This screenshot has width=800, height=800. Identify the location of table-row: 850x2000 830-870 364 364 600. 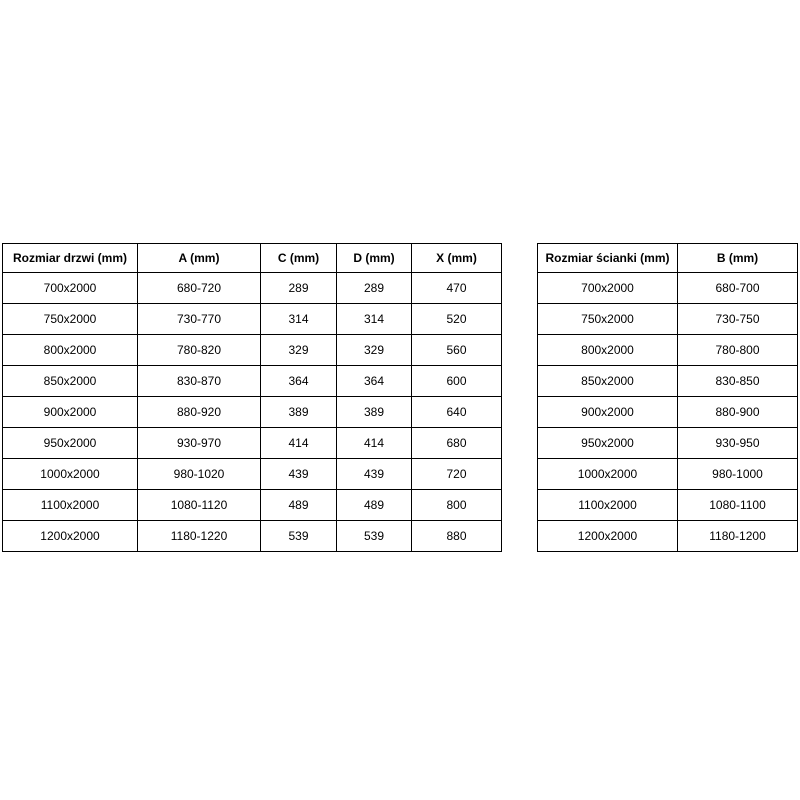
(252, 381).